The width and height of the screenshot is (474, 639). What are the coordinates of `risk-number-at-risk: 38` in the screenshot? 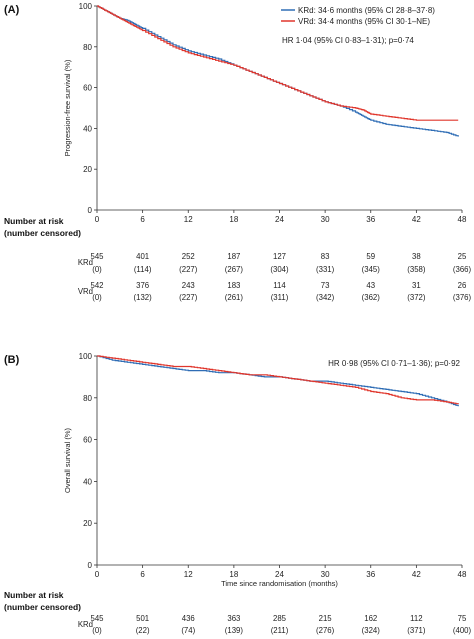 It's located at (416, 256).